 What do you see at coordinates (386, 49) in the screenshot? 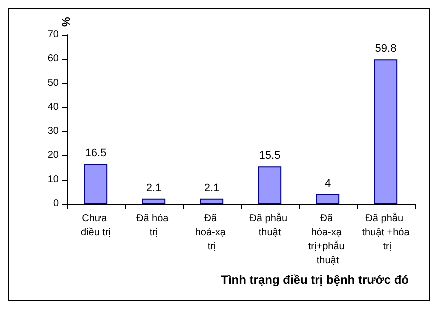
I see `data-label: 59.8` at bounding box center [386, 49].